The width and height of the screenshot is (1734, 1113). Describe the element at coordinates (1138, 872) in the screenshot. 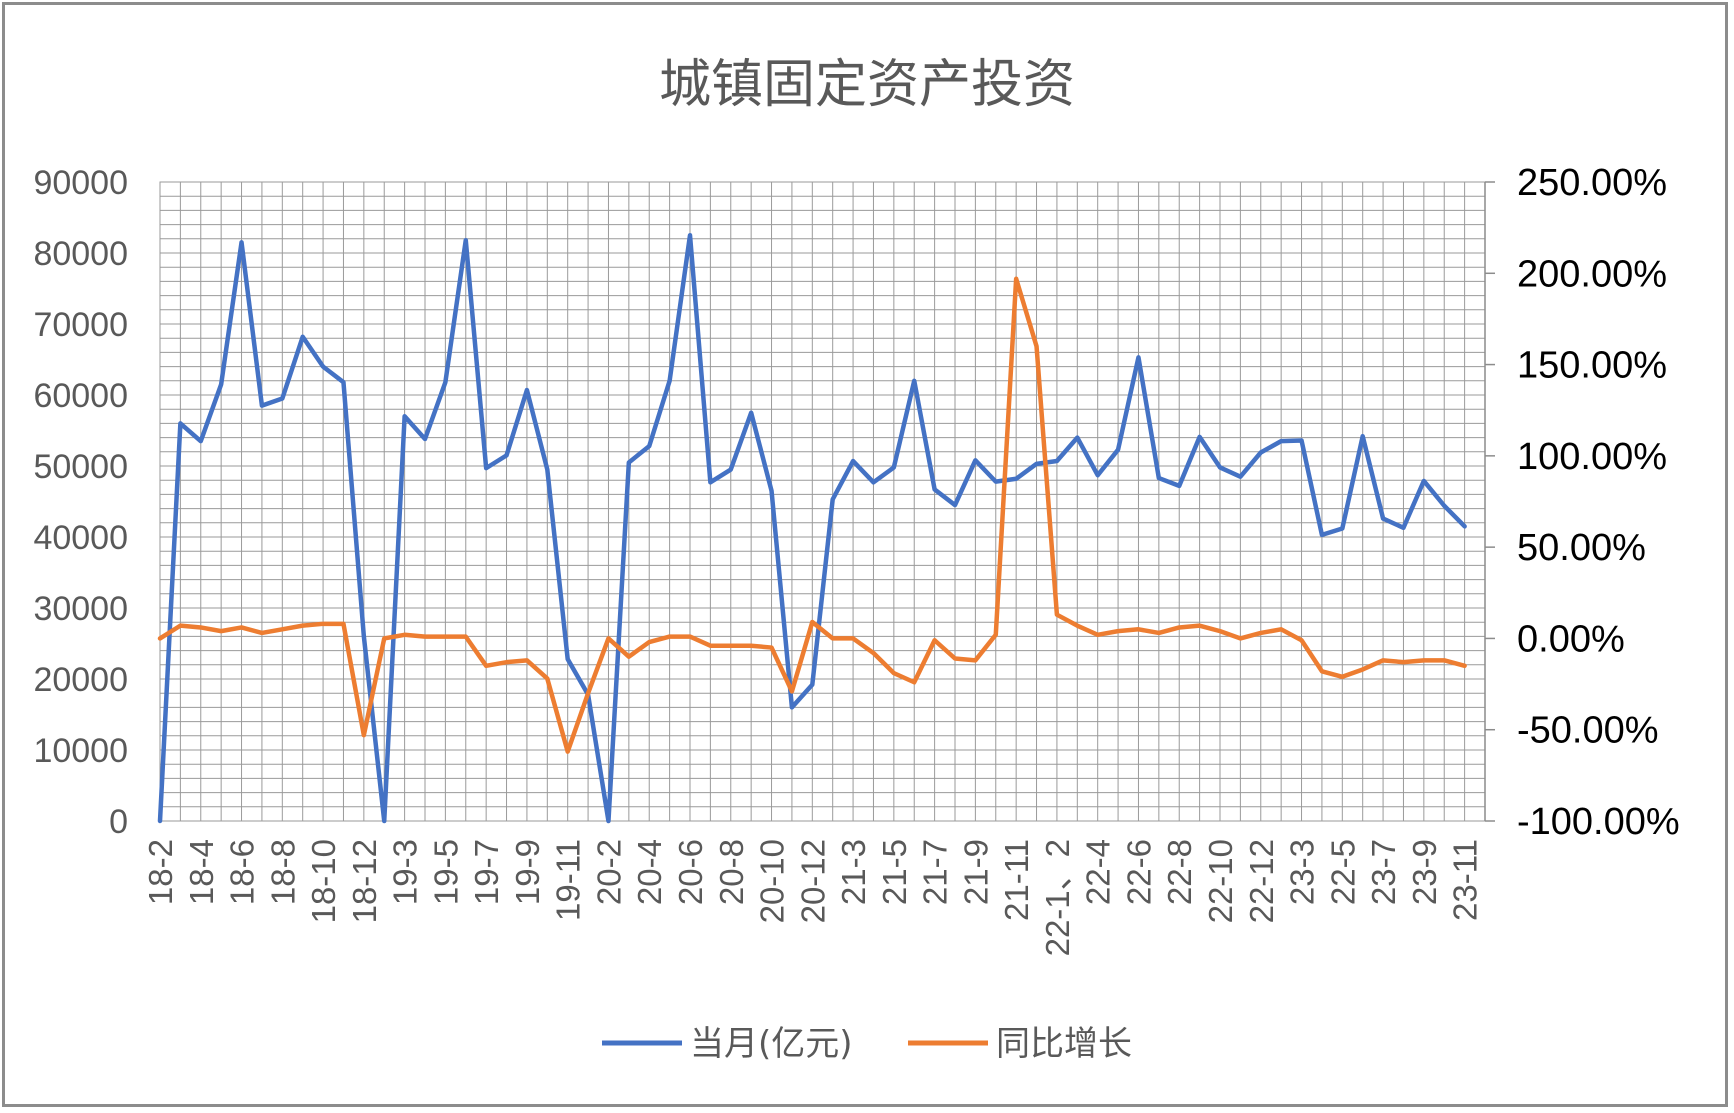

I see `x-tick-label: 22-6` at that location.